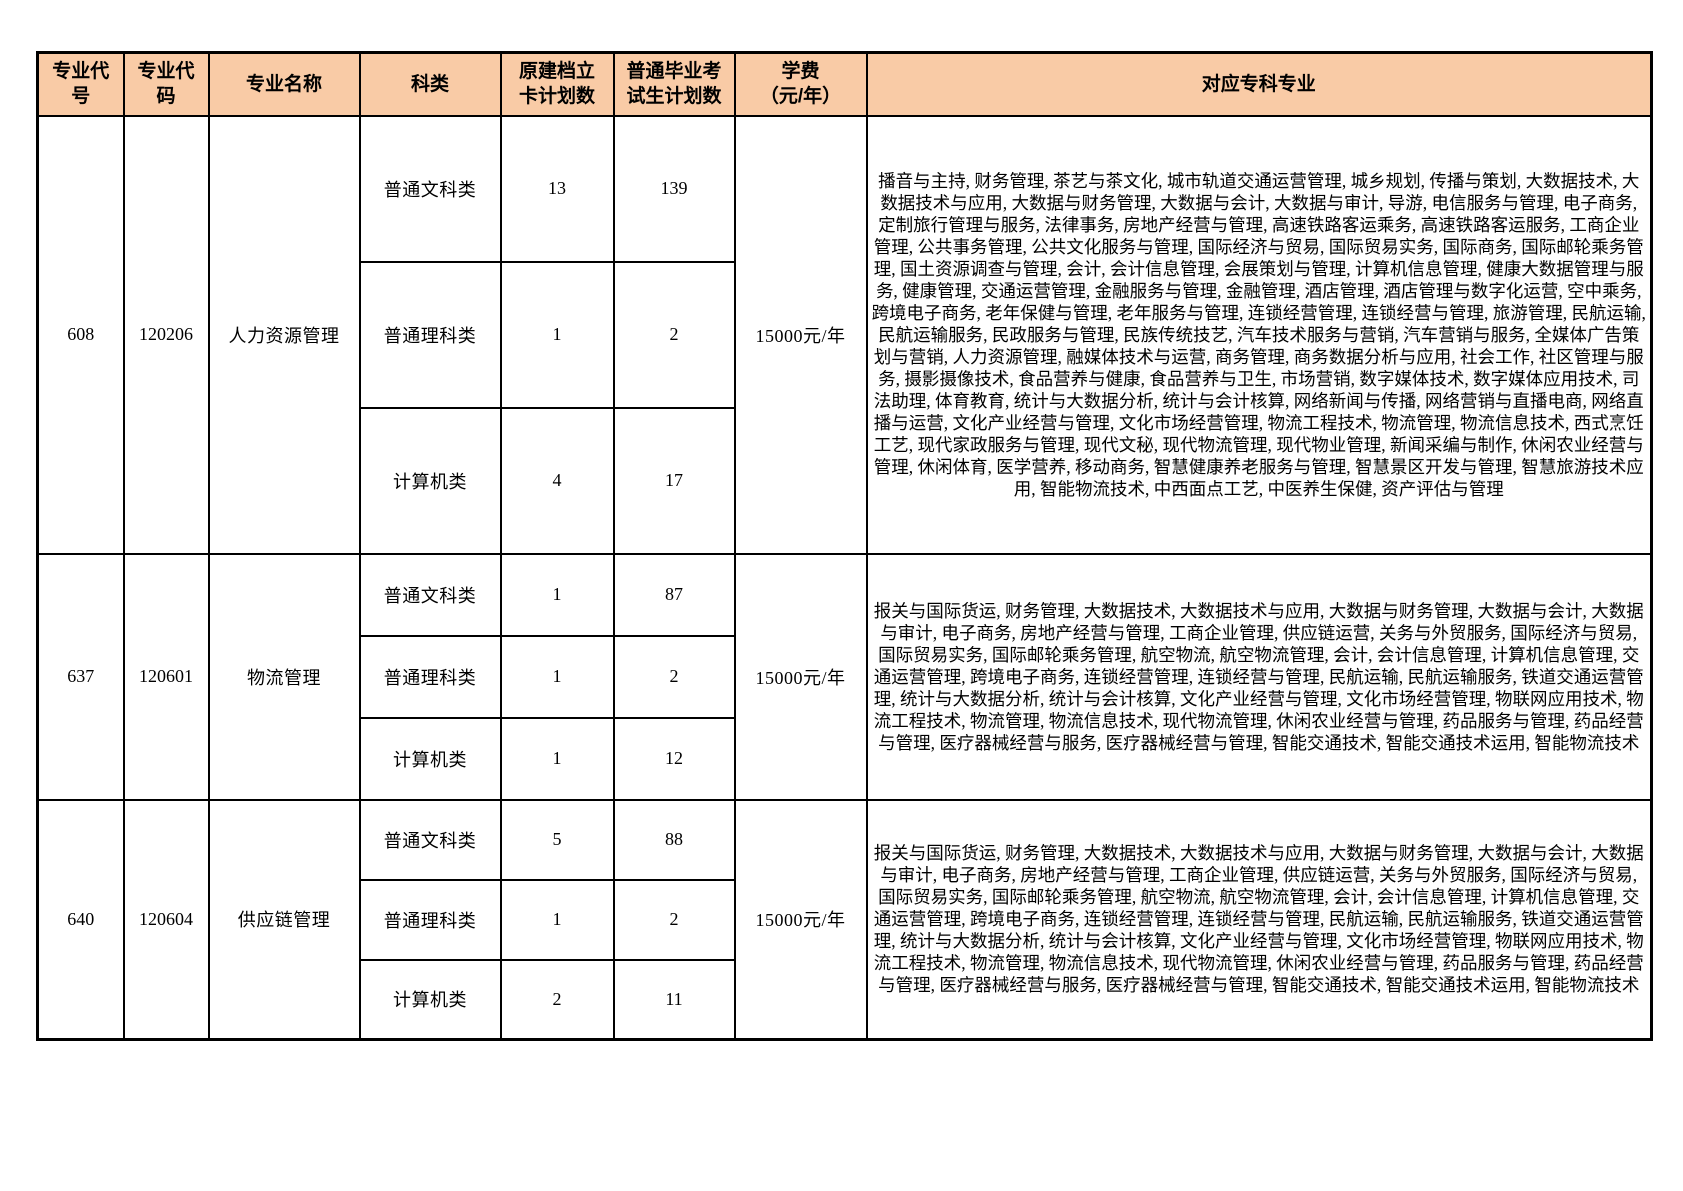 This screenshot has width=1683, height=1191. What do you see at coordinates (674, 188) in the screenshot?
I see `general-plan-cell: 139` at bounding box center [674, 188].